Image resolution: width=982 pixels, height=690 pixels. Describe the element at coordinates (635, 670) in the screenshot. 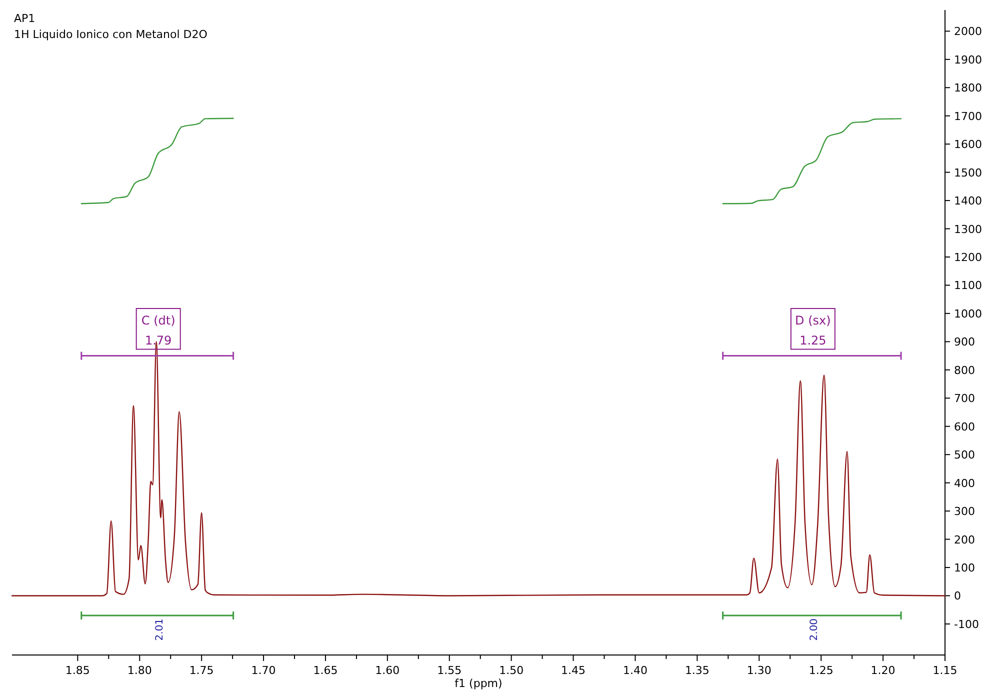

I see `x-tick-label: 1.40` at that location.